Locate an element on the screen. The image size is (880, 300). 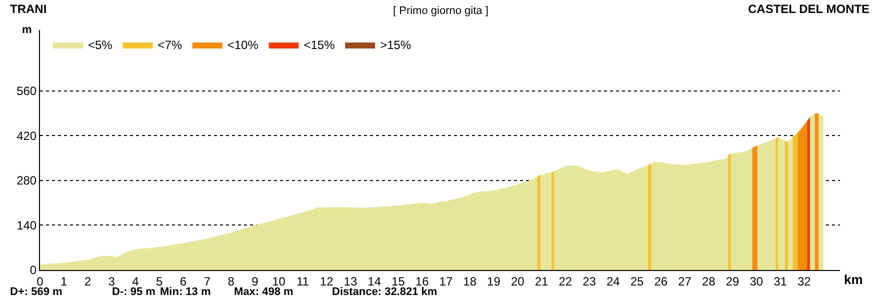
x-tick-label: 21 is located at coordinates (541, 281).